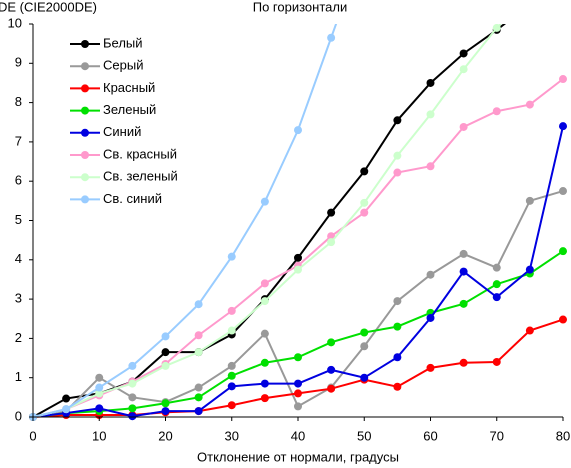  Describe the element at coordinates (140, 176) in the screenshot. I see `legend-label: Св. зеленый` at that location.